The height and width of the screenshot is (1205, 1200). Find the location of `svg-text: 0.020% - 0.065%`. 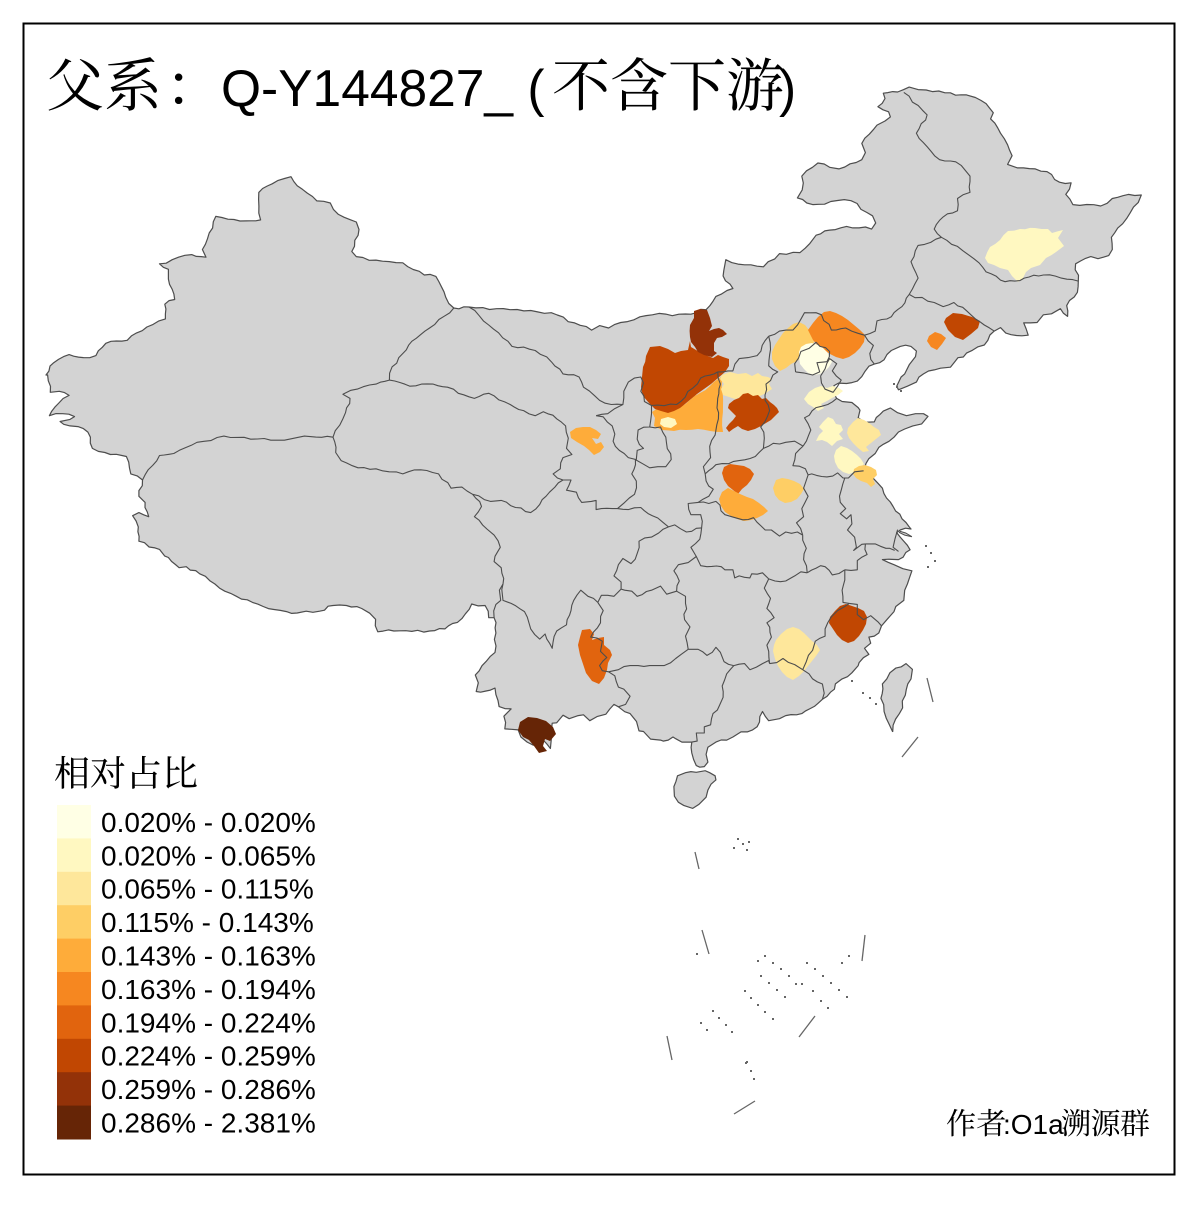

svg-text: 0.020% - 0.065% is located at coordinates (208, 855).